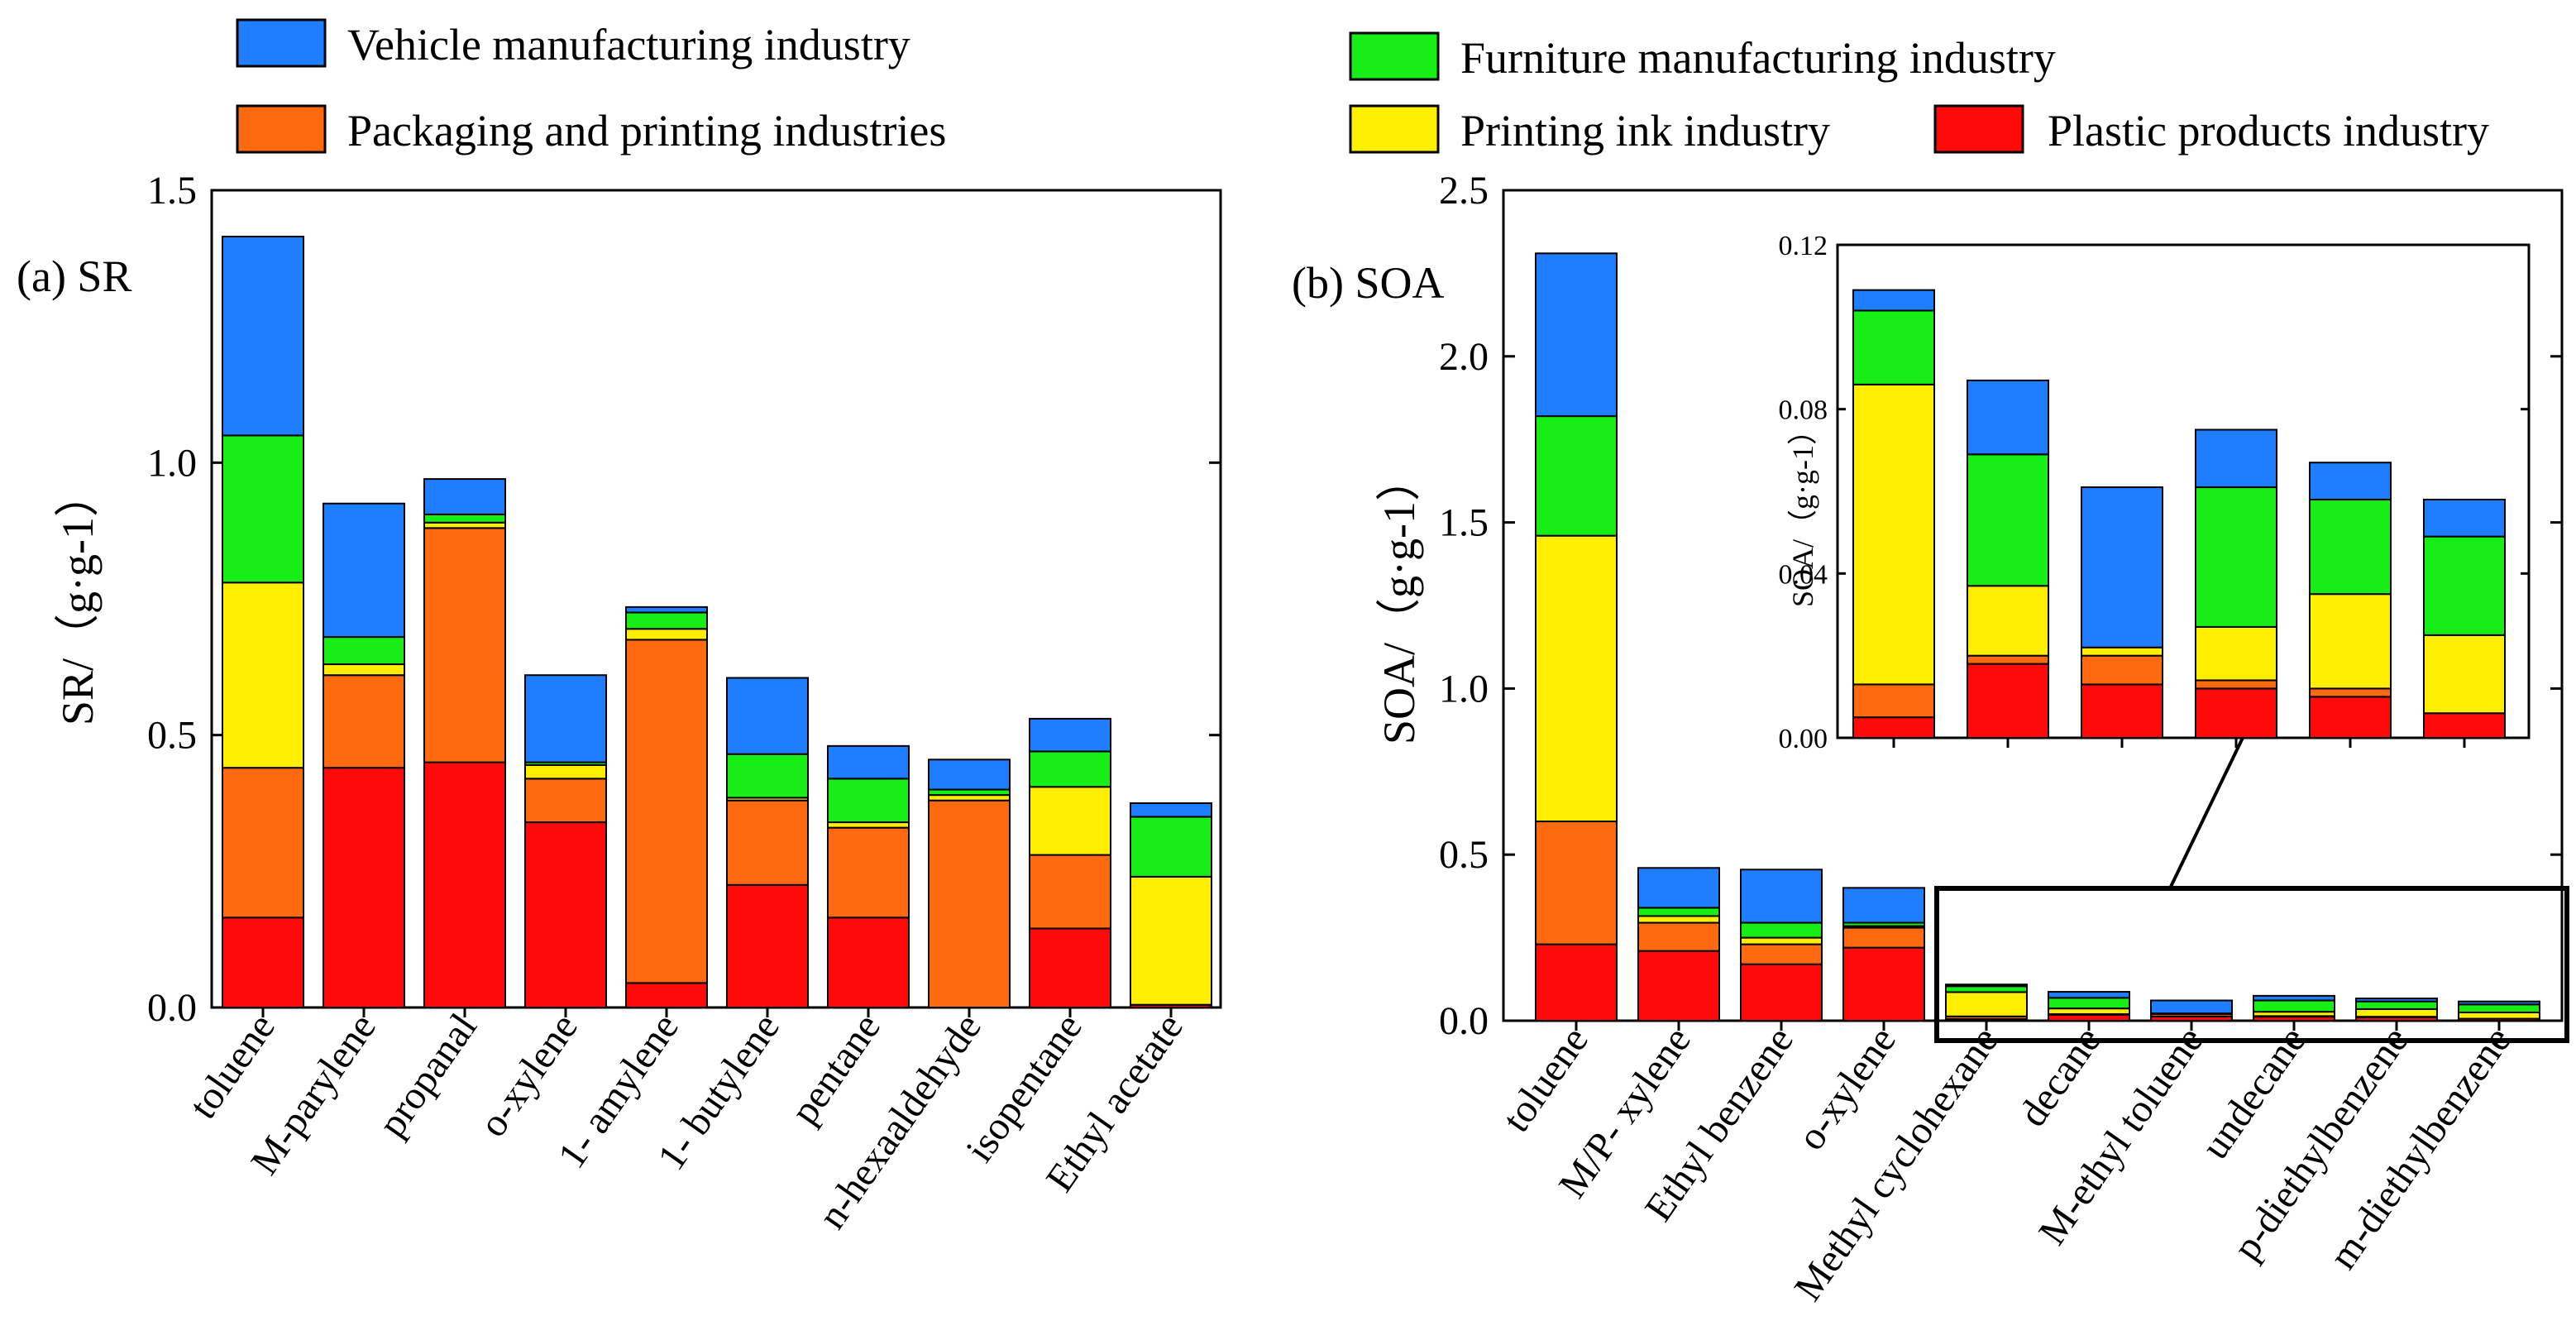 The image size is (2576, 1340). I want to click on soa-category-label: o-xylene, so click(1847, 1088).